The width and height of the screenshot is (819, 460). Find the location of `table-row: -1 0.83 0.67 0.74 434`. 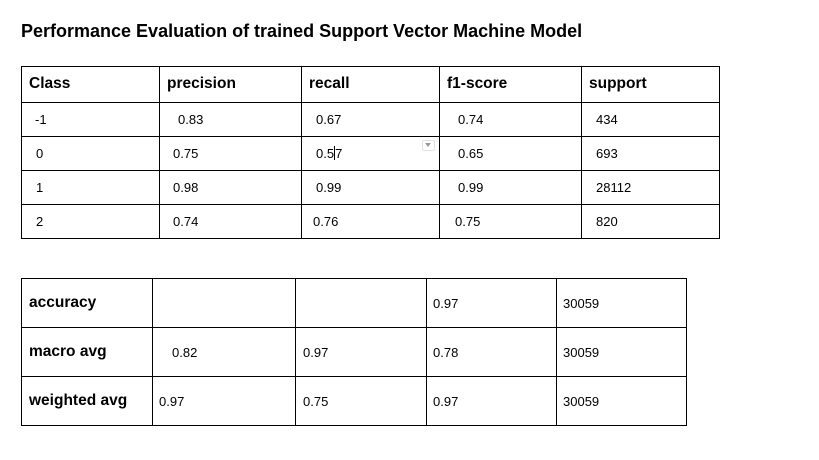

table-row: -1 0.83 0.67 0.74 434 is located at coordinates (370, 119).